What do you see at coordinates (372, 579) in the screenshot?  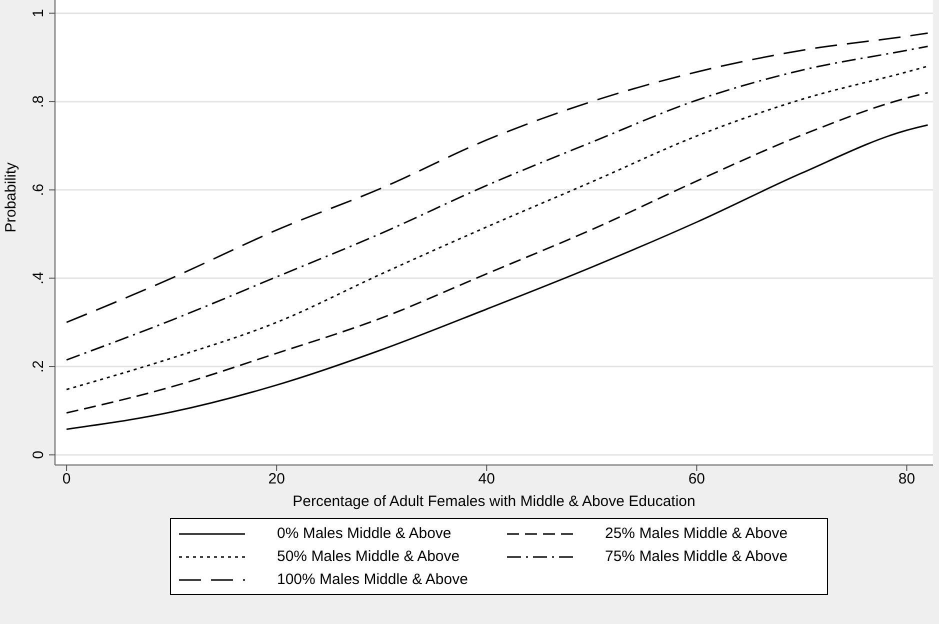 I see `legend-label: 100% Males Middle & Above` at bounding box center [372, 579].